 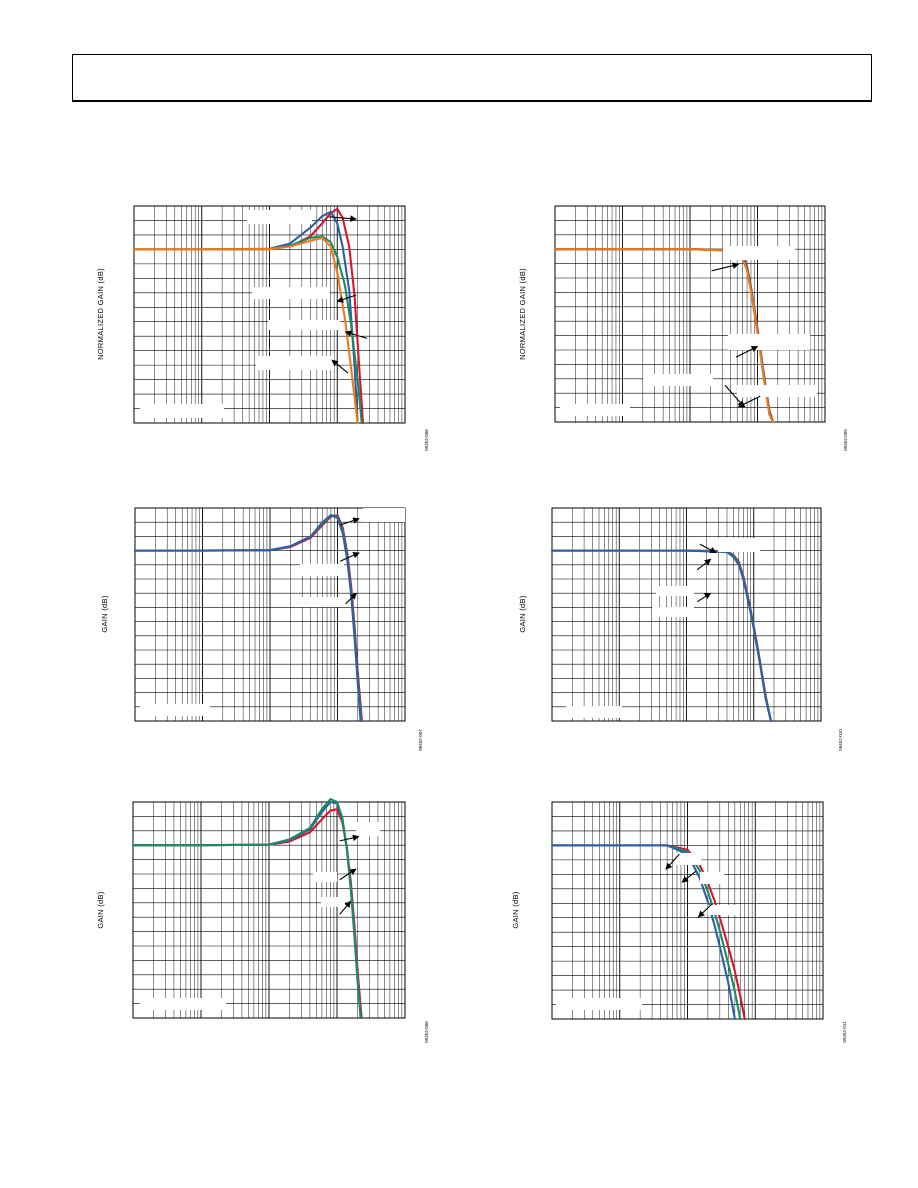 What do you see at coordinates (472, 78) in the screenshot?
I see `page-header-box` at bounding box center [472, 78].